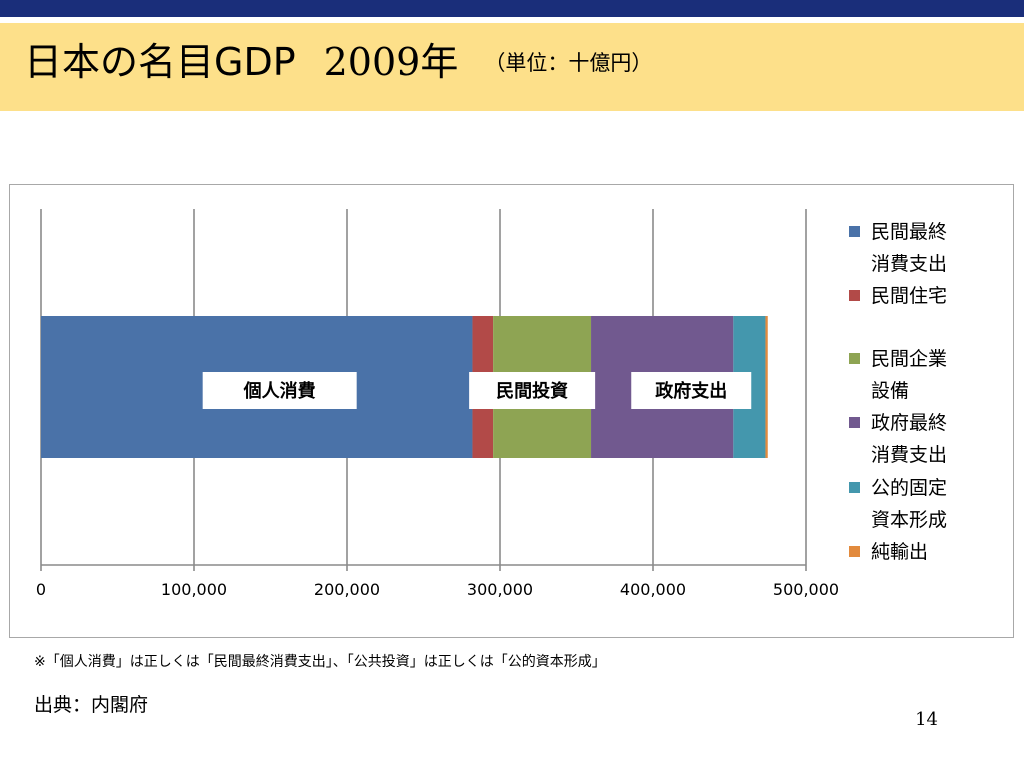 The height and width of the screenshot is (768, 1024). What do you see at coordinates (160, 61) in the screenshot?
I see `title-main: 日本の名目GDP` at bounding box center [160, 61].